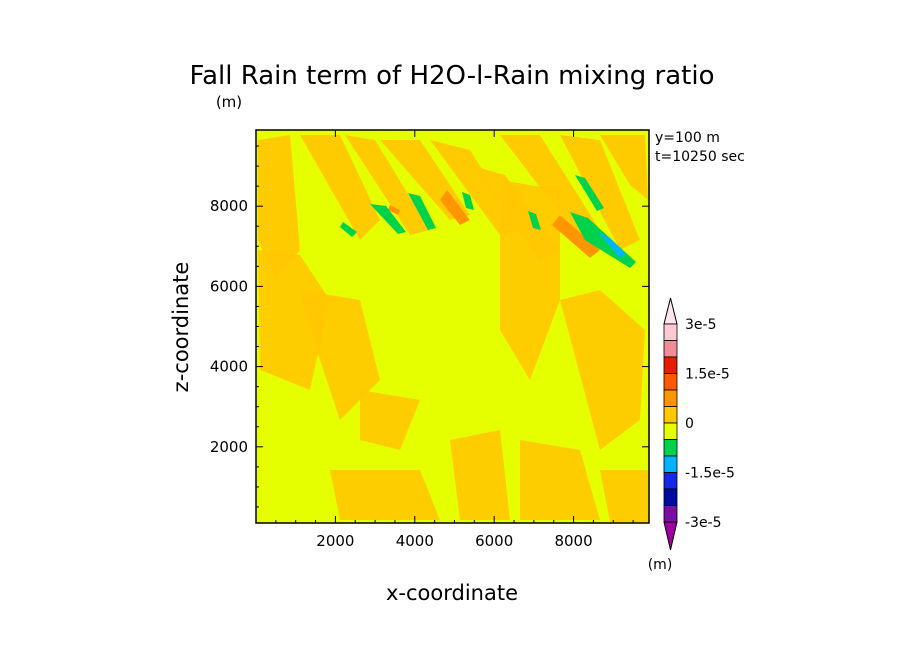 Image resolution: width=904 pixels, height=654 pixels. I want to click on info-y-position: y=100 m, so click(687, 138).